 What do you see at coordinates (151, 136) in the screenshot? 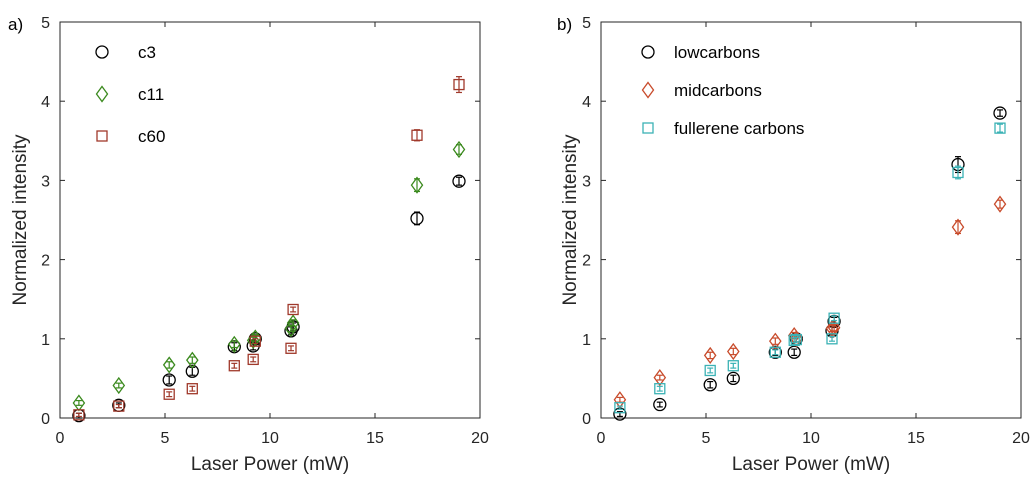
I see `legend-label: c60` at bounding box center [151, 136].